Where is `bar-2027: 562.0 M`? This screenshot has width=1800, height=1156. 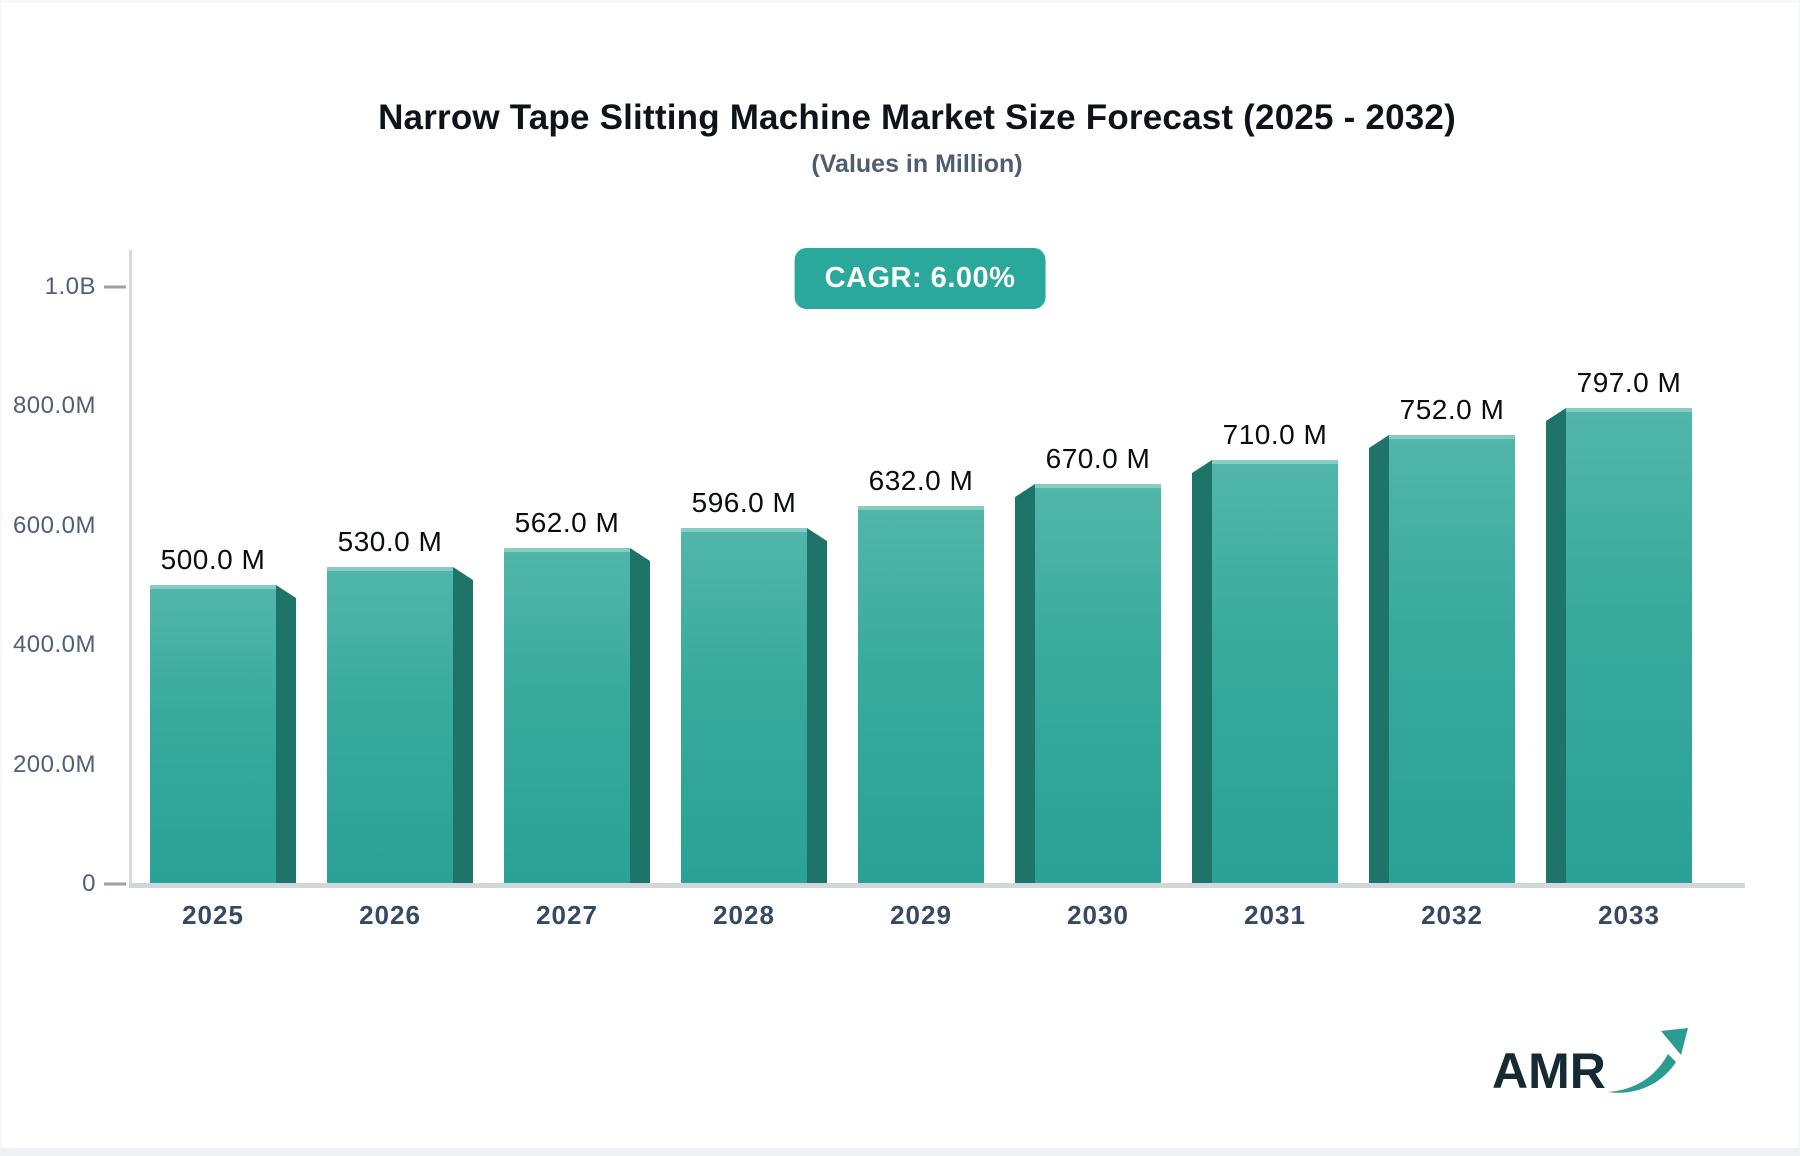 bar-2027: 562.0 M is located at coordinates (577, 695).